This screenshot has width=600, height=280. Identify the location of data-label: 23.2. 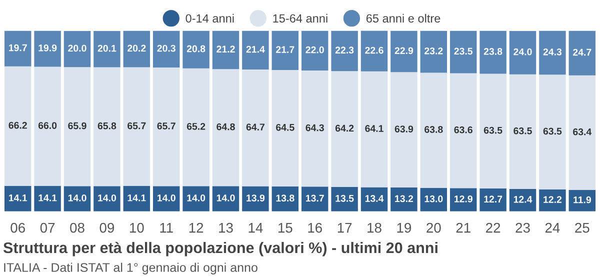
(433, 50).